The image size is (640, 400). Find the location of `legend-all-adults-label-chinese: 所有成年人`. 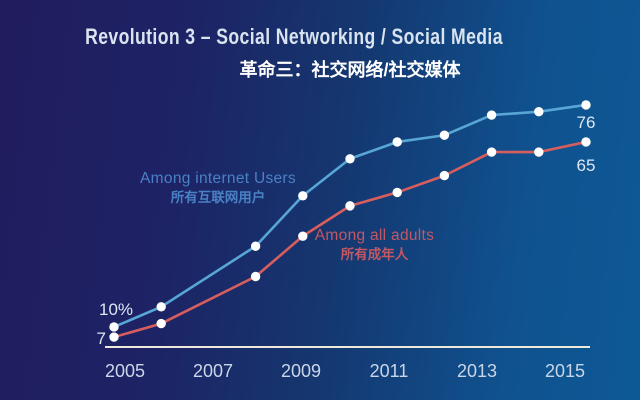

legend-all-adults-label-chinese: 所有成年人 is located at coordinates (374, 254).